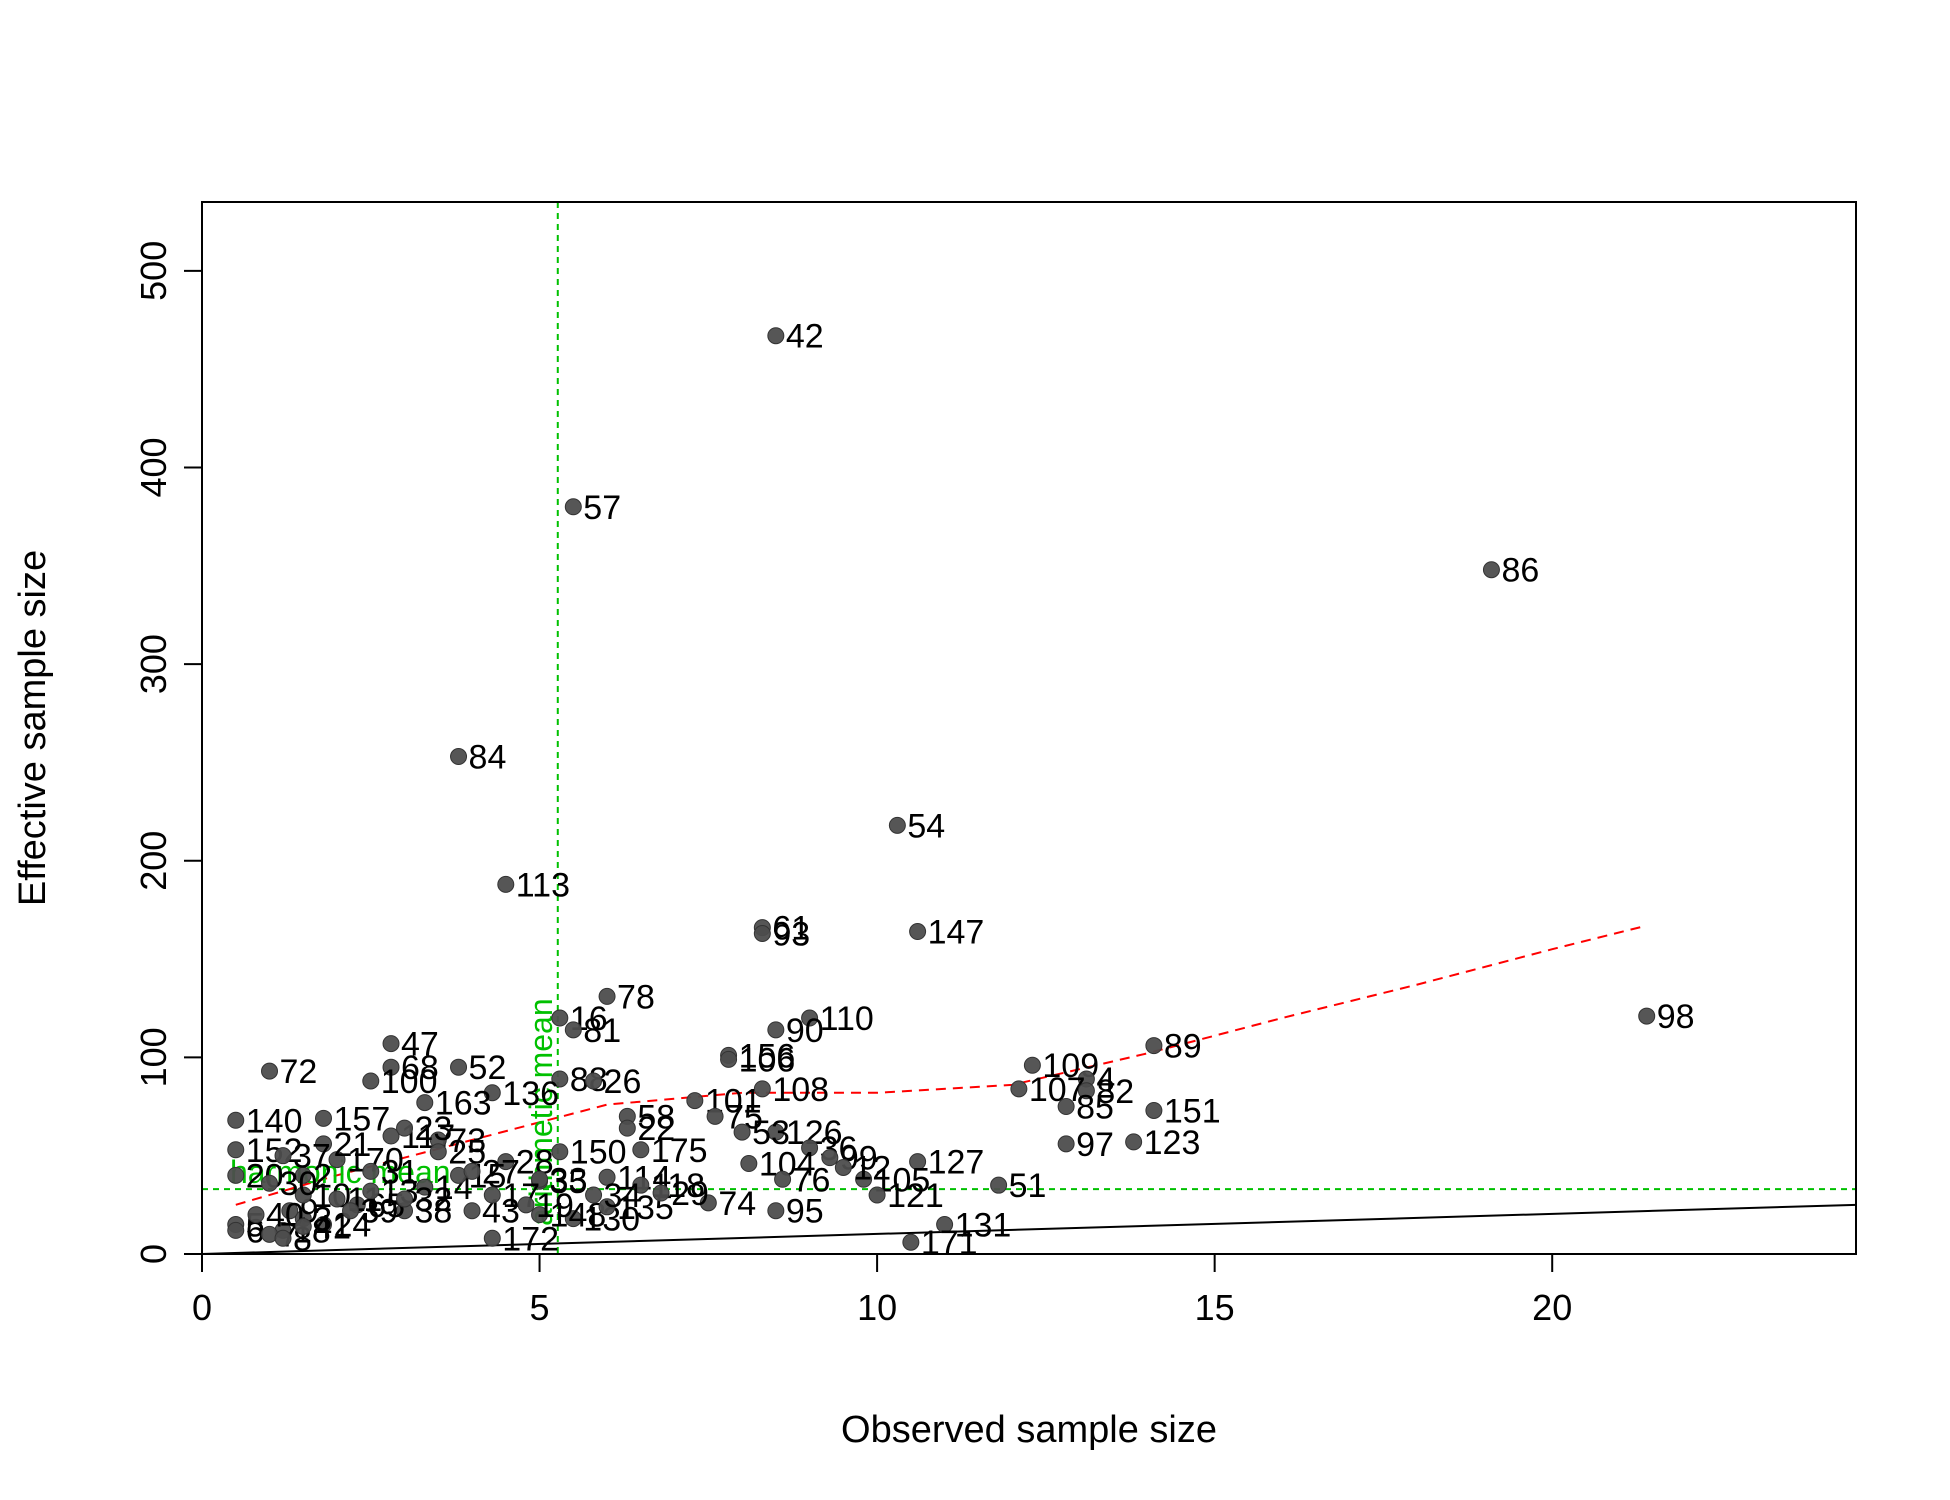 This screenshot has width=1950, height=1500. What do you see at coordinates (679, 1151) in the screenshot?
I see `point-label: 175` at bounding box center [679, 1151].